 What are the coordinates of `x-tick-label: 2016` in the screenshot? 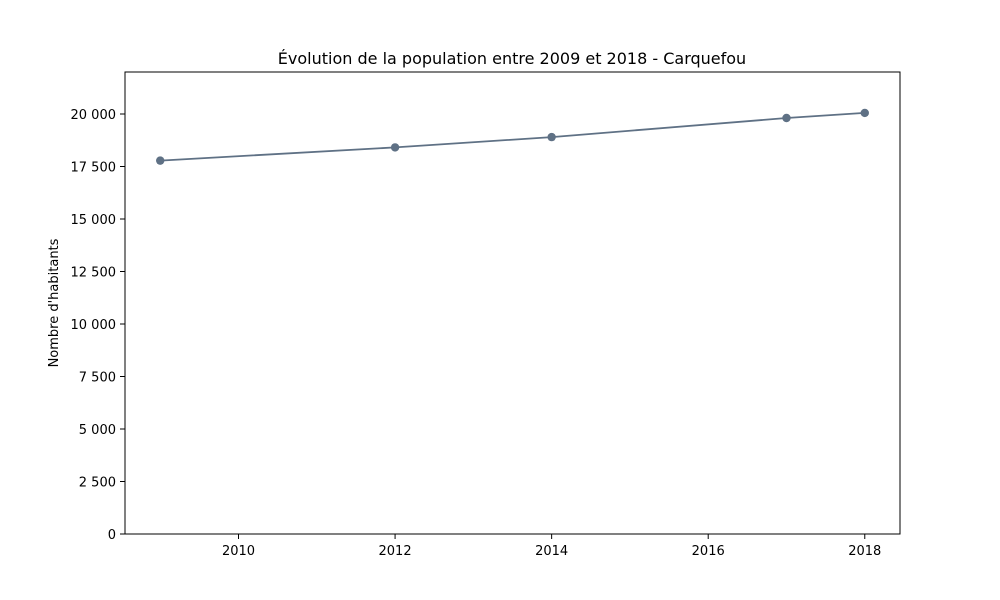 It's located at (708, 551).